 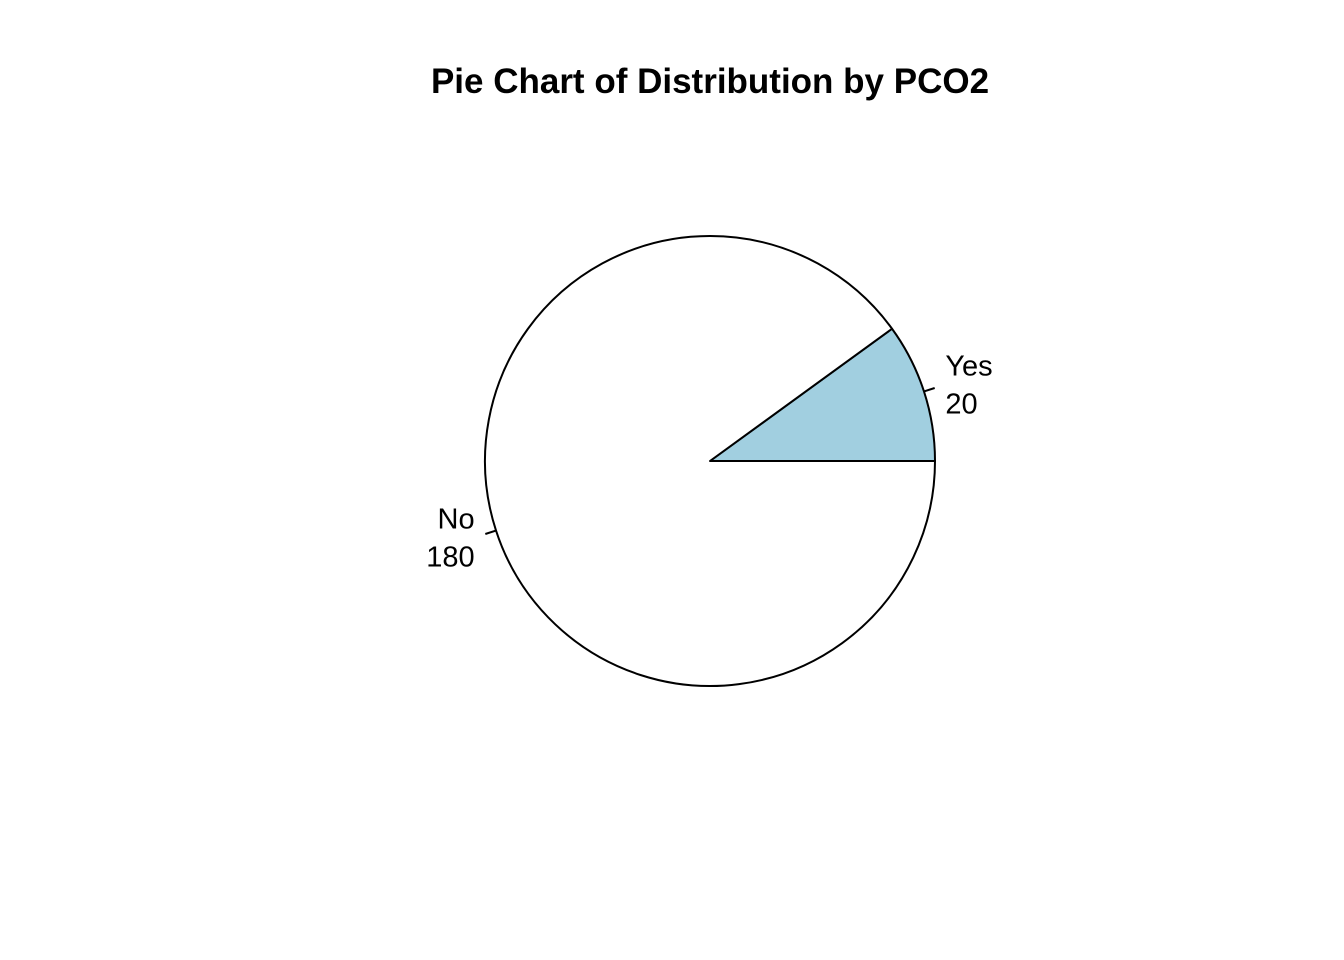 What do you see at coordinates (929, 390) in the screenshot?
I see `pie-label-tick-yes` at bounding box center [929, 390].